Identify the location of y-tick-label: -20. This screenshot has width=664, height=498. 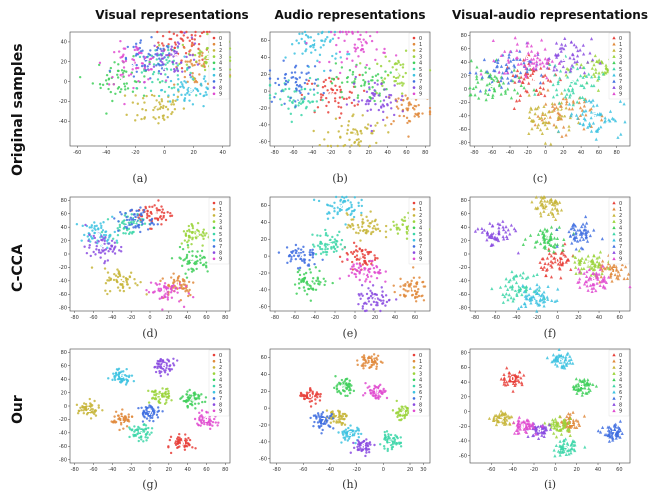
(263, 109).